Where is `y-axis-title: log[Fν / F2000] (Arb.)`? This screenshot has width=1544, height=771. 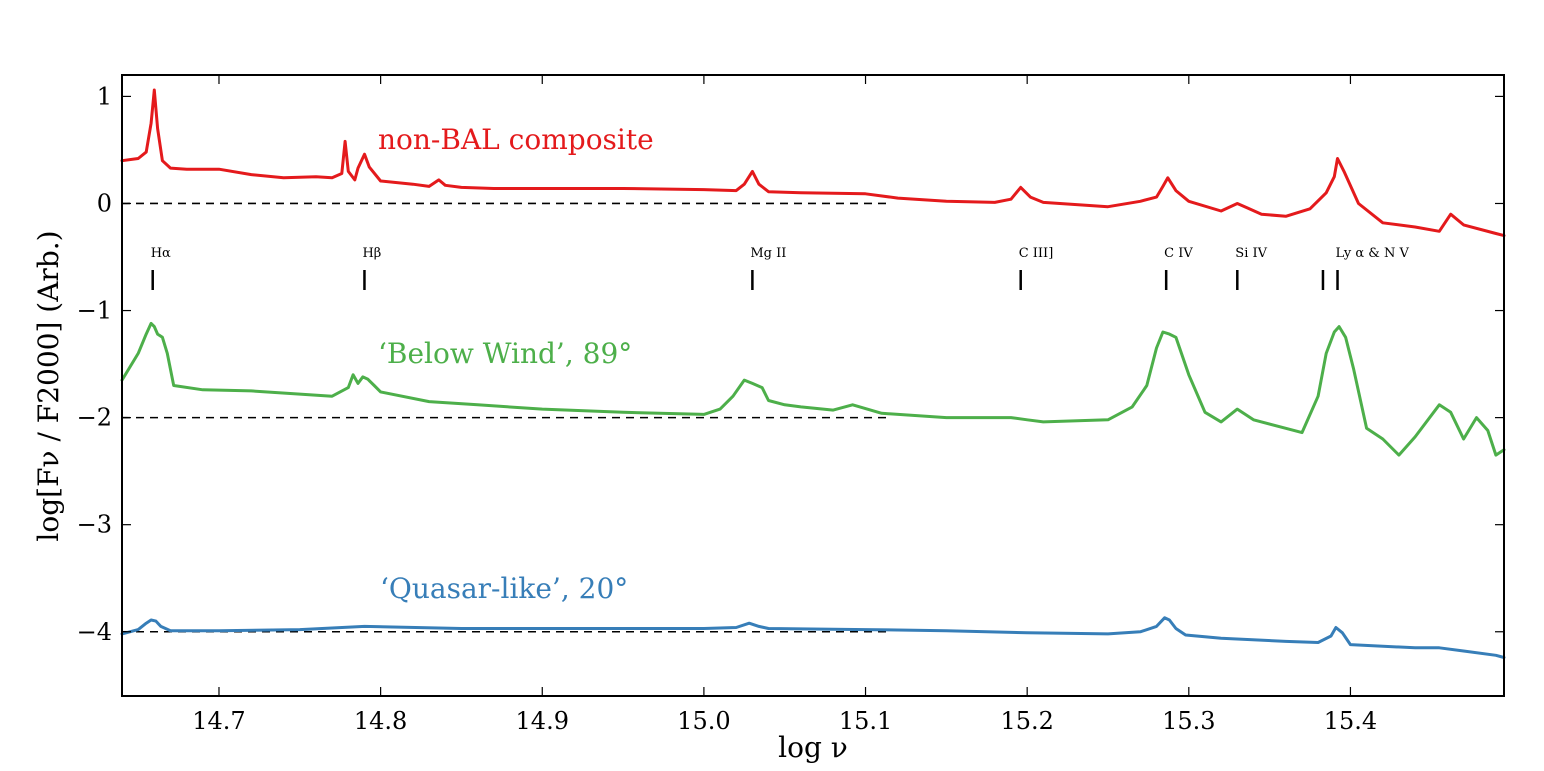
y-axis-title: log[Fν / F2000] (Arb.) is located at coordinates (48, 385).